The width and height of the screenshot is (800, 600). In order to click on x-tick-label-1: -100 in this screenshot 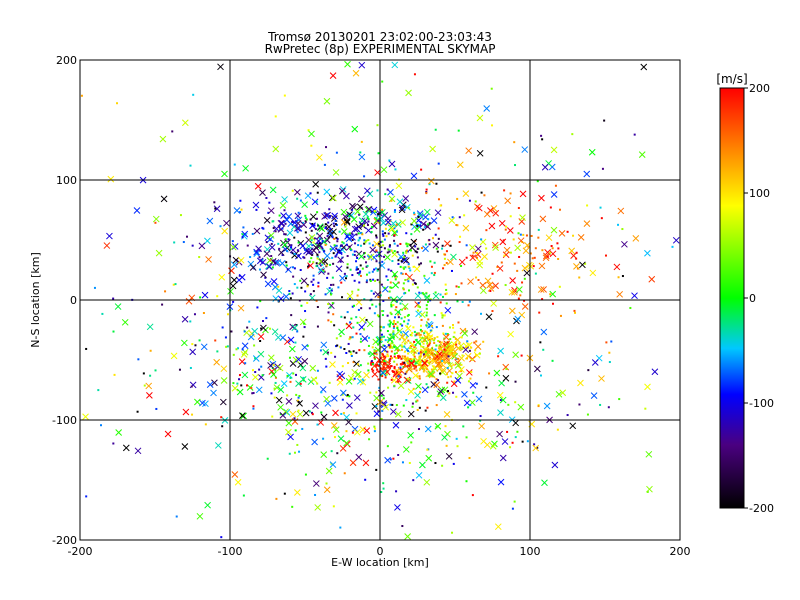, I will do `click(230, 551)`.